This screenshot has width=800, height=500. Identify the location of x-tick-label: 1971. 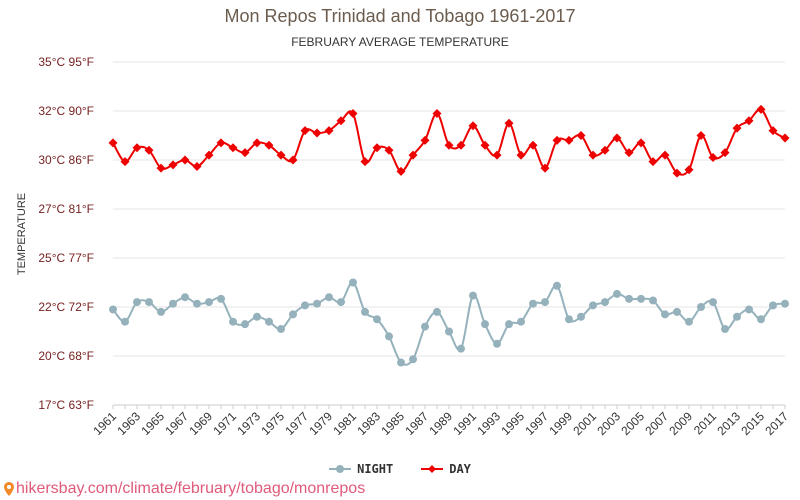
(224, 423).